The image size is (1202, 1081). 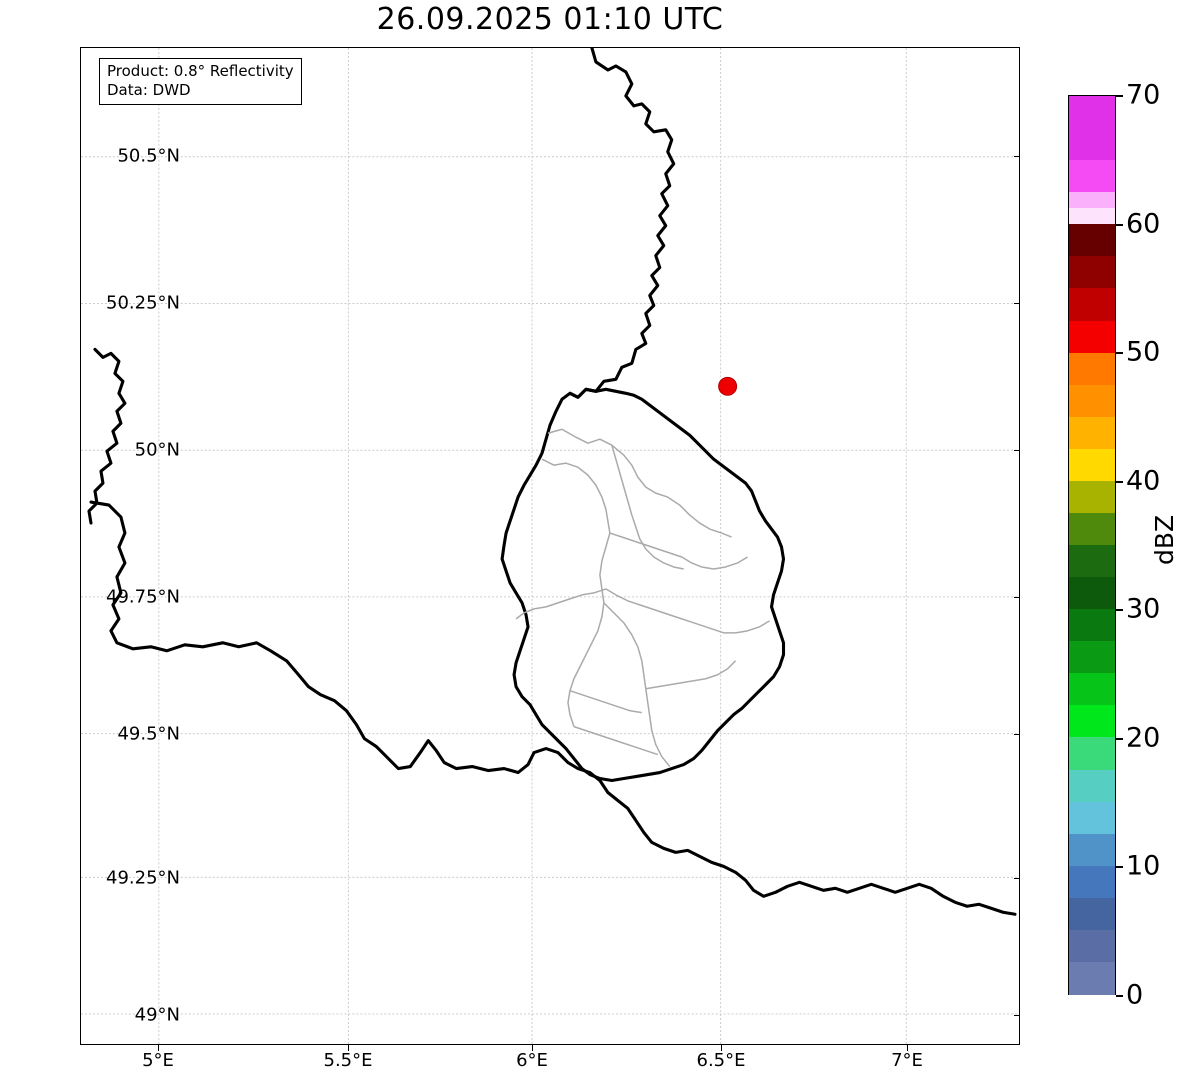 What do you see at coordinates (1143, 481) in the screenshot?
I see `colorbar-label-40: 40` at bounding box center [1143, 481].